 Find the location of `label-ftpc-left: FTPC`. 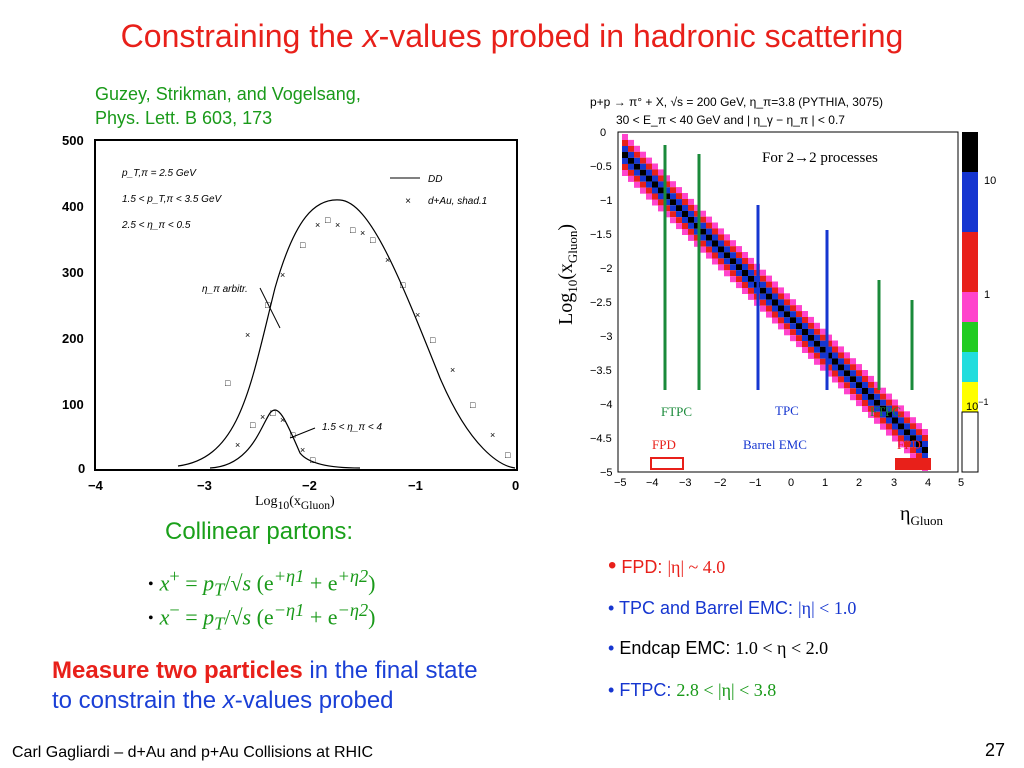

label-ftpc-left: FTPC is located at coordinates (676, 411).